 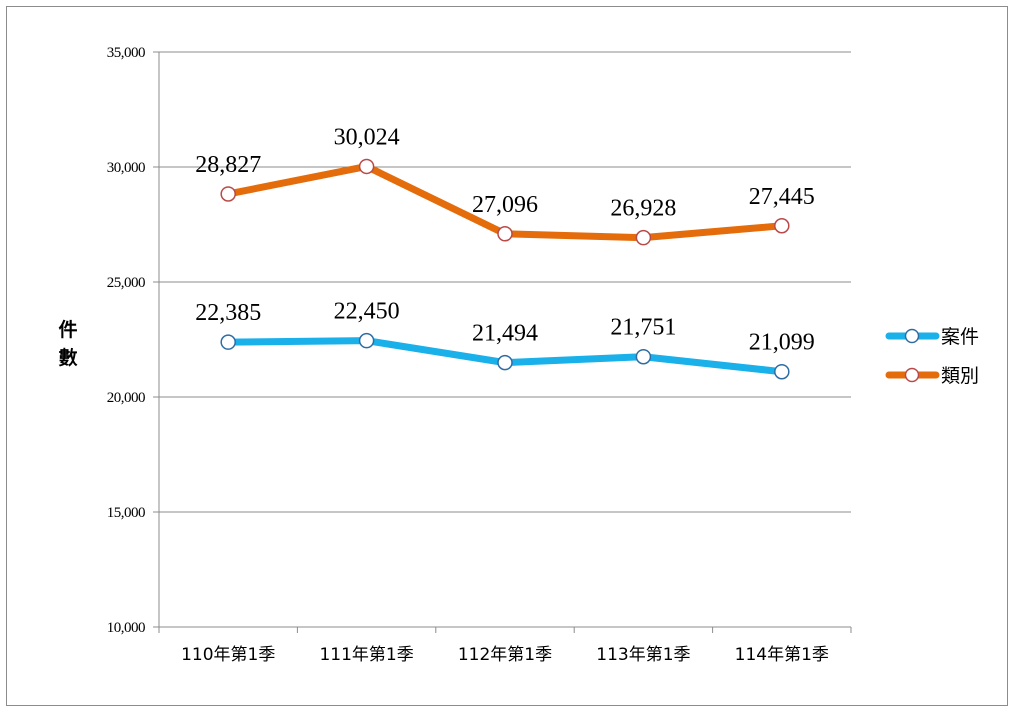 I want to click on data-label: 30,024, so click(x=367, y=137).